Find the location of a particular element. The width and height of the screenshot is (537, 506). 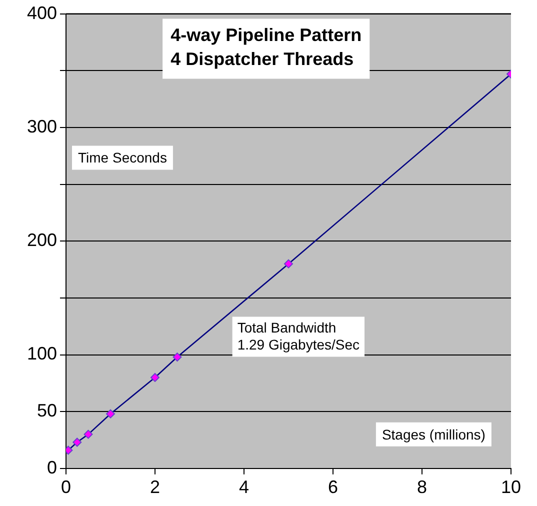

y-tick-label: 200 is located at coordinates (41, 240).